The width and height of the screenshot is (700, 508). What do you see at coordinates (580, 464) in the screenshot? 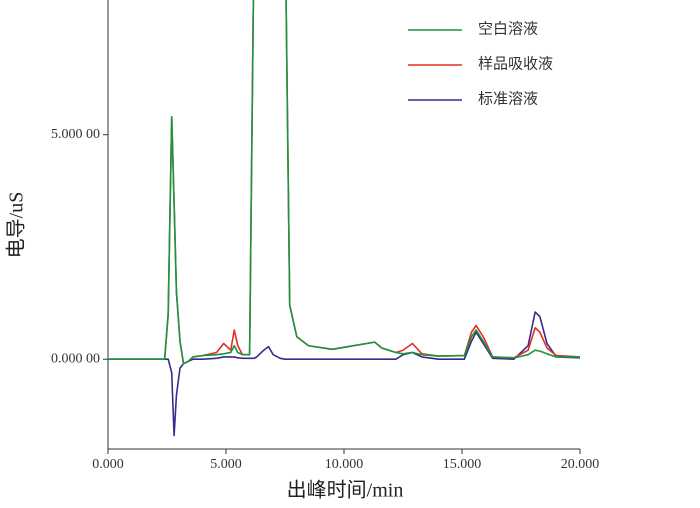
I see `x-tick-label: 20.000` at bounding box center [580, 464].